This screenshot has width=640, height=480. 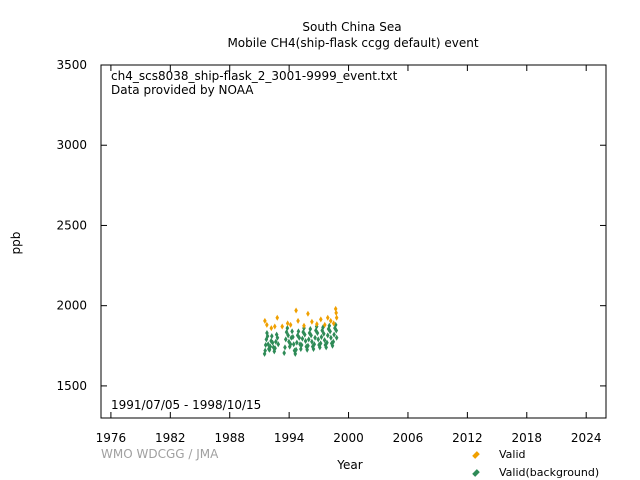 What do you see at coordinates (71, 306) in the screenshot?
I see `y-tick-label: 2000` at bounding box center [71, 306].